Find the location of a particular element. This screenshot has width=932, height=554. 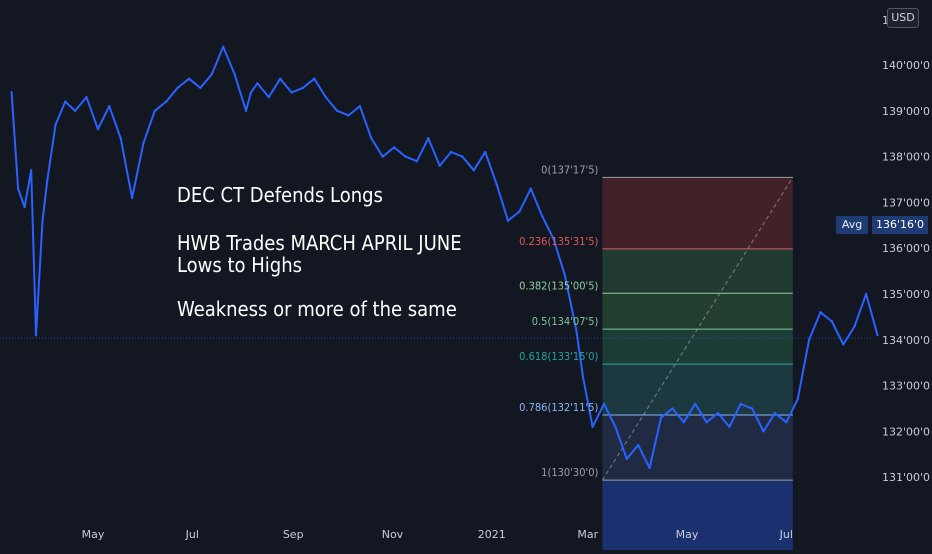

price-tick-label-3: 137'00'0 is located at coordinates (906, 202).